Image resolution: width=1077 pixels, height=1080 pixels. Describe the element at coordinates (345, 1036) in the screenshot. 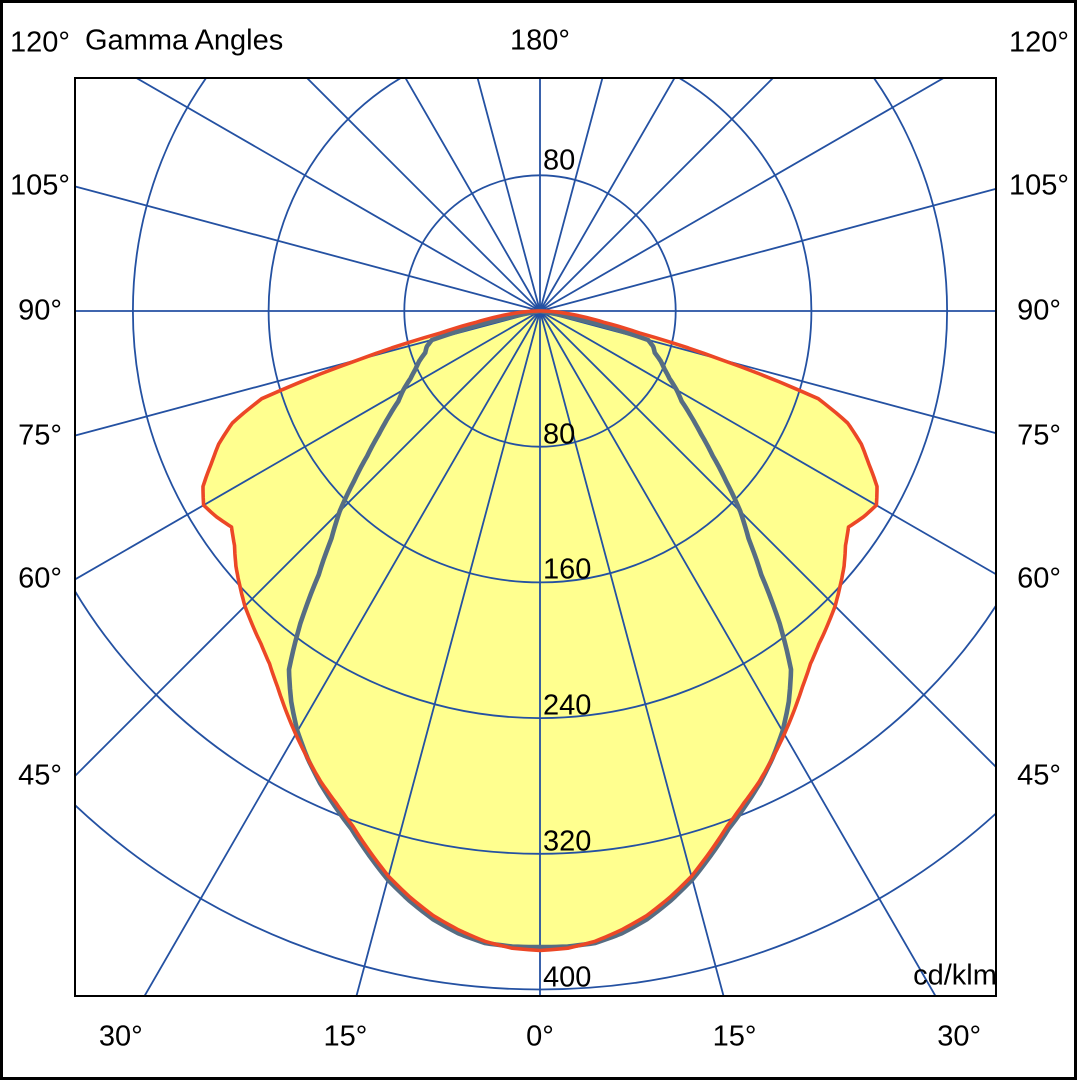

I see `gamma-label-bottom-left-15: 15°` at that location.